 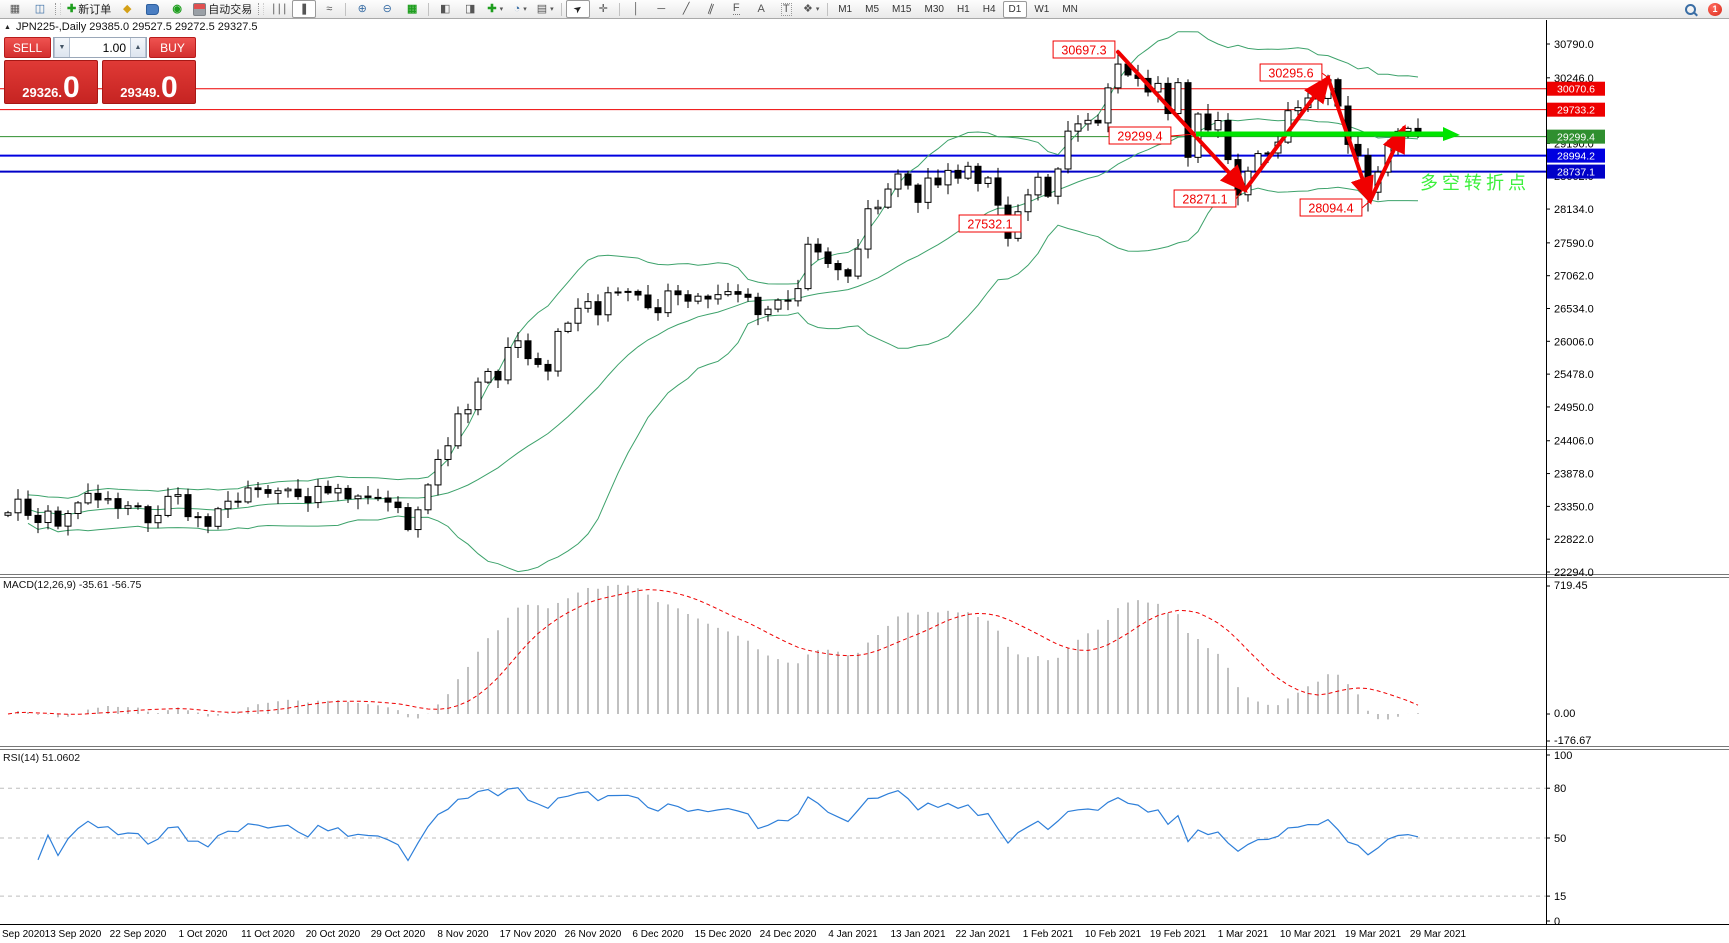 I want to click on tf-button-M15: M15, so click(x=902, y=9).